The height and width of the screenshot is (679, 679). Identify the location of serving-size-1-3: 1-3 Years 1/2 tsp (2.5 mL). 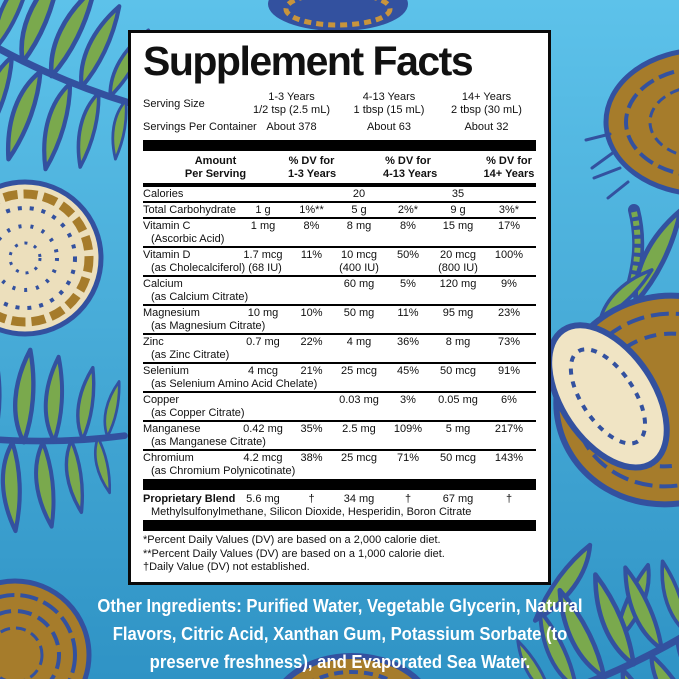
(291, 104).